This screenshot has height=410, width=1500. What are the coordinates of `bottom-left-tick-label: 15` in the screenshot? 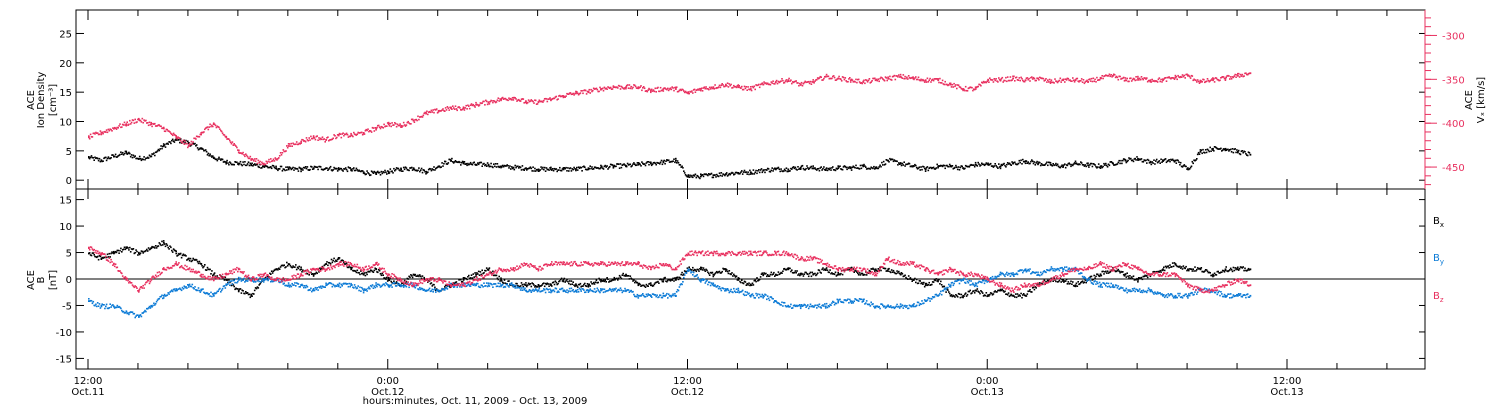 It's located at (65, 201).